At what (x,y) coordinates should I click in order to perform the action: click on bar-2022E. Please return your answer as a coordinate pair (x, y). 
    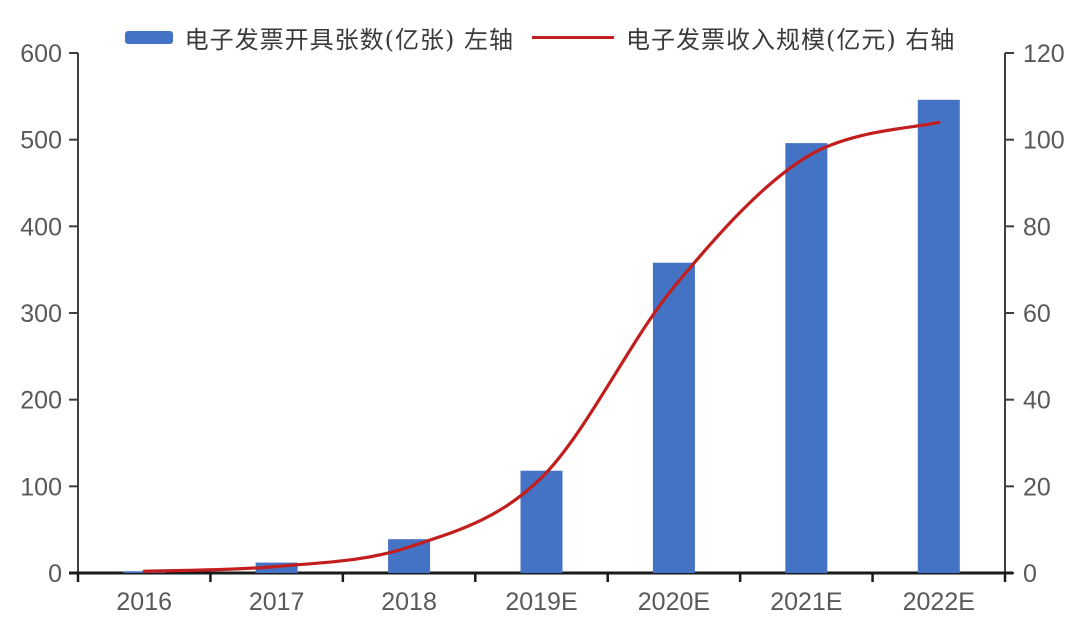
    Looking at the image, I should click on (938, 336).